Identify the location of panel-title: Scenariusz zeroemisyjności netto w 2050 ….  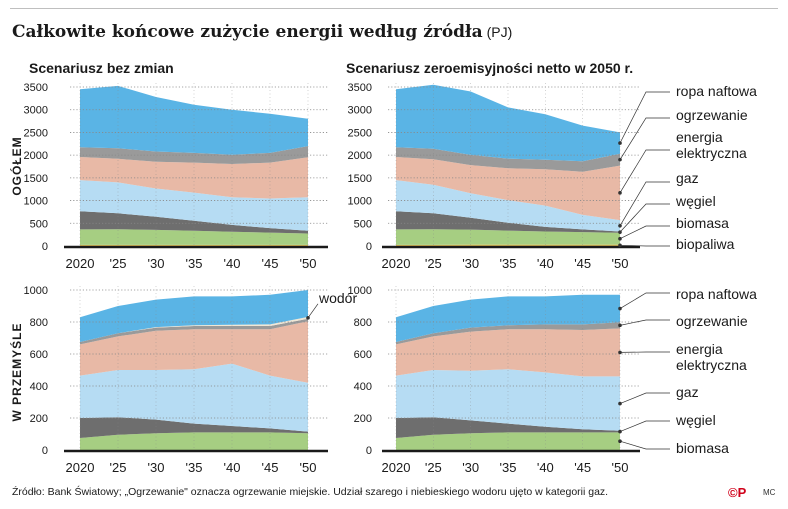
(489, 68).